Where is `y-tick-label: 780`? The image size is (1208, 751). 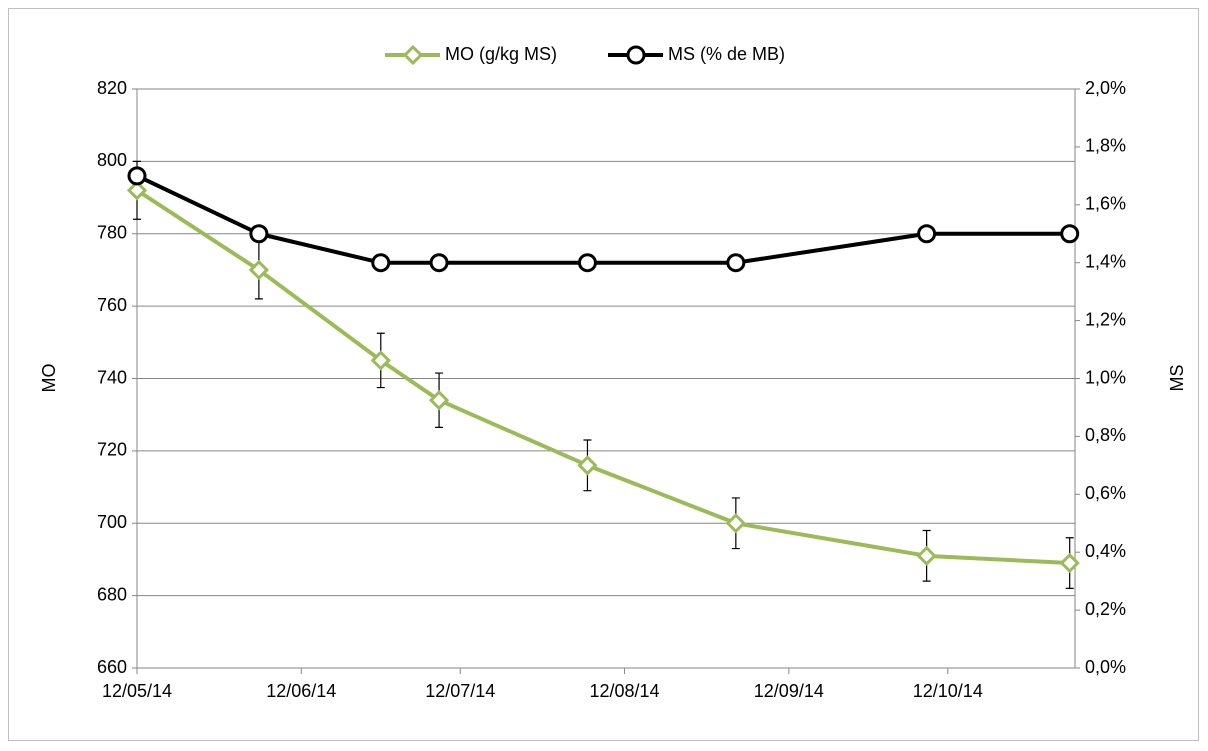
y-tick-label: 780 is located at coordinates (112, 233).